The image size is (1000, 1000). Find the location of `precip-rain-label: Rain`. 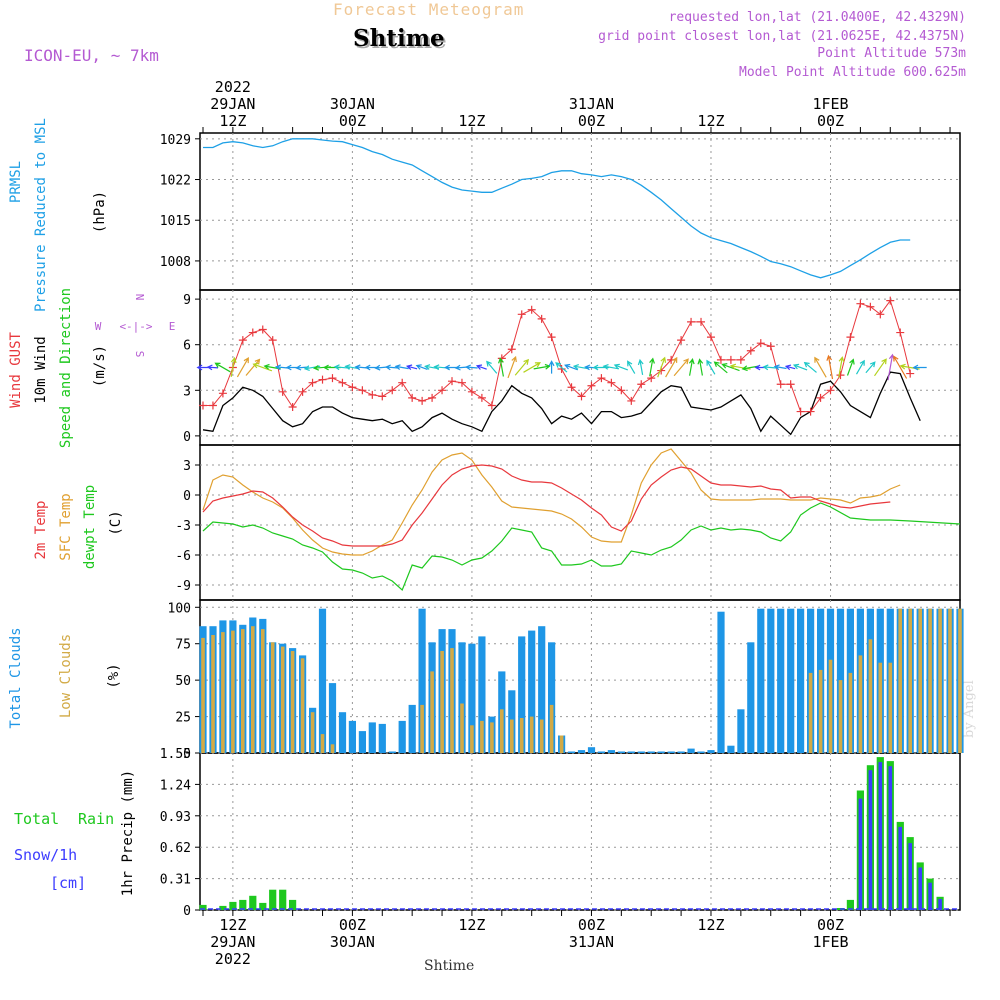

precip-rain-label: Rain is located at coordinates (96, 819).